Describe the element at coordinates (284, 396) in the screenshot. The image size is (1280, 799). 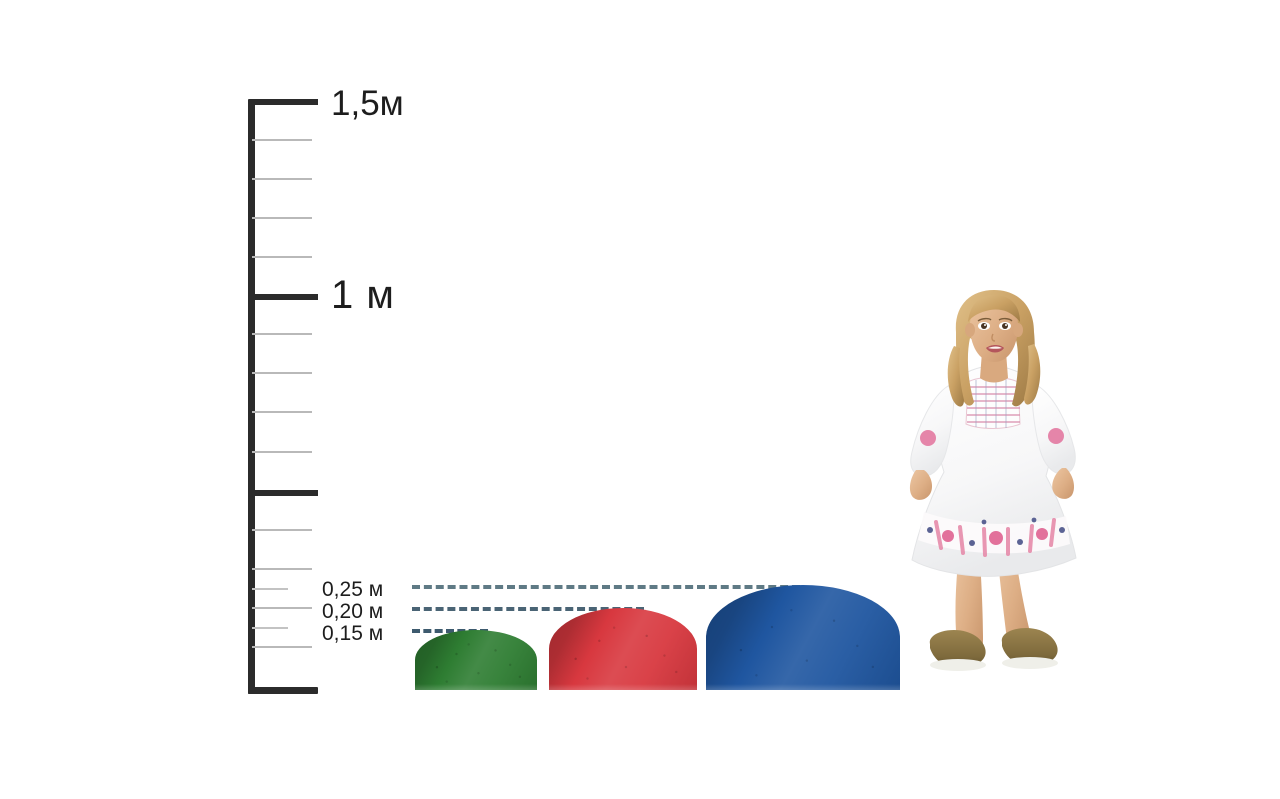
I see `height-ruler` at that location.